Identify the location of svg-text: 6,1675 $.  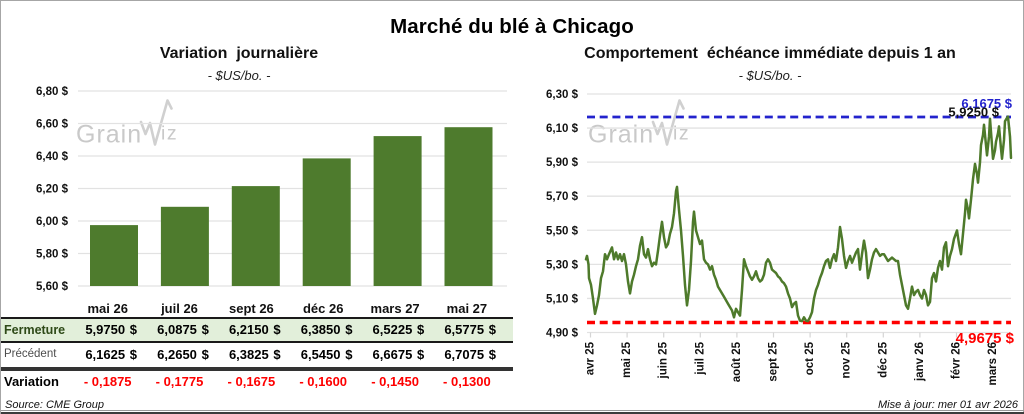
(986, 103).